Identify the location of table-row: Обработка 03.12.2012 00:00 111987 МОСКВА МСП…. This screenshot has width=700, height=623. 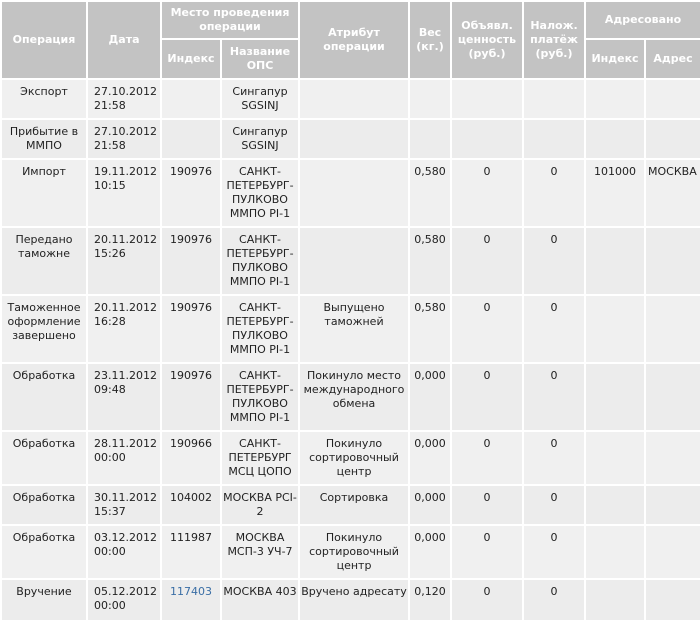
(350, 552).